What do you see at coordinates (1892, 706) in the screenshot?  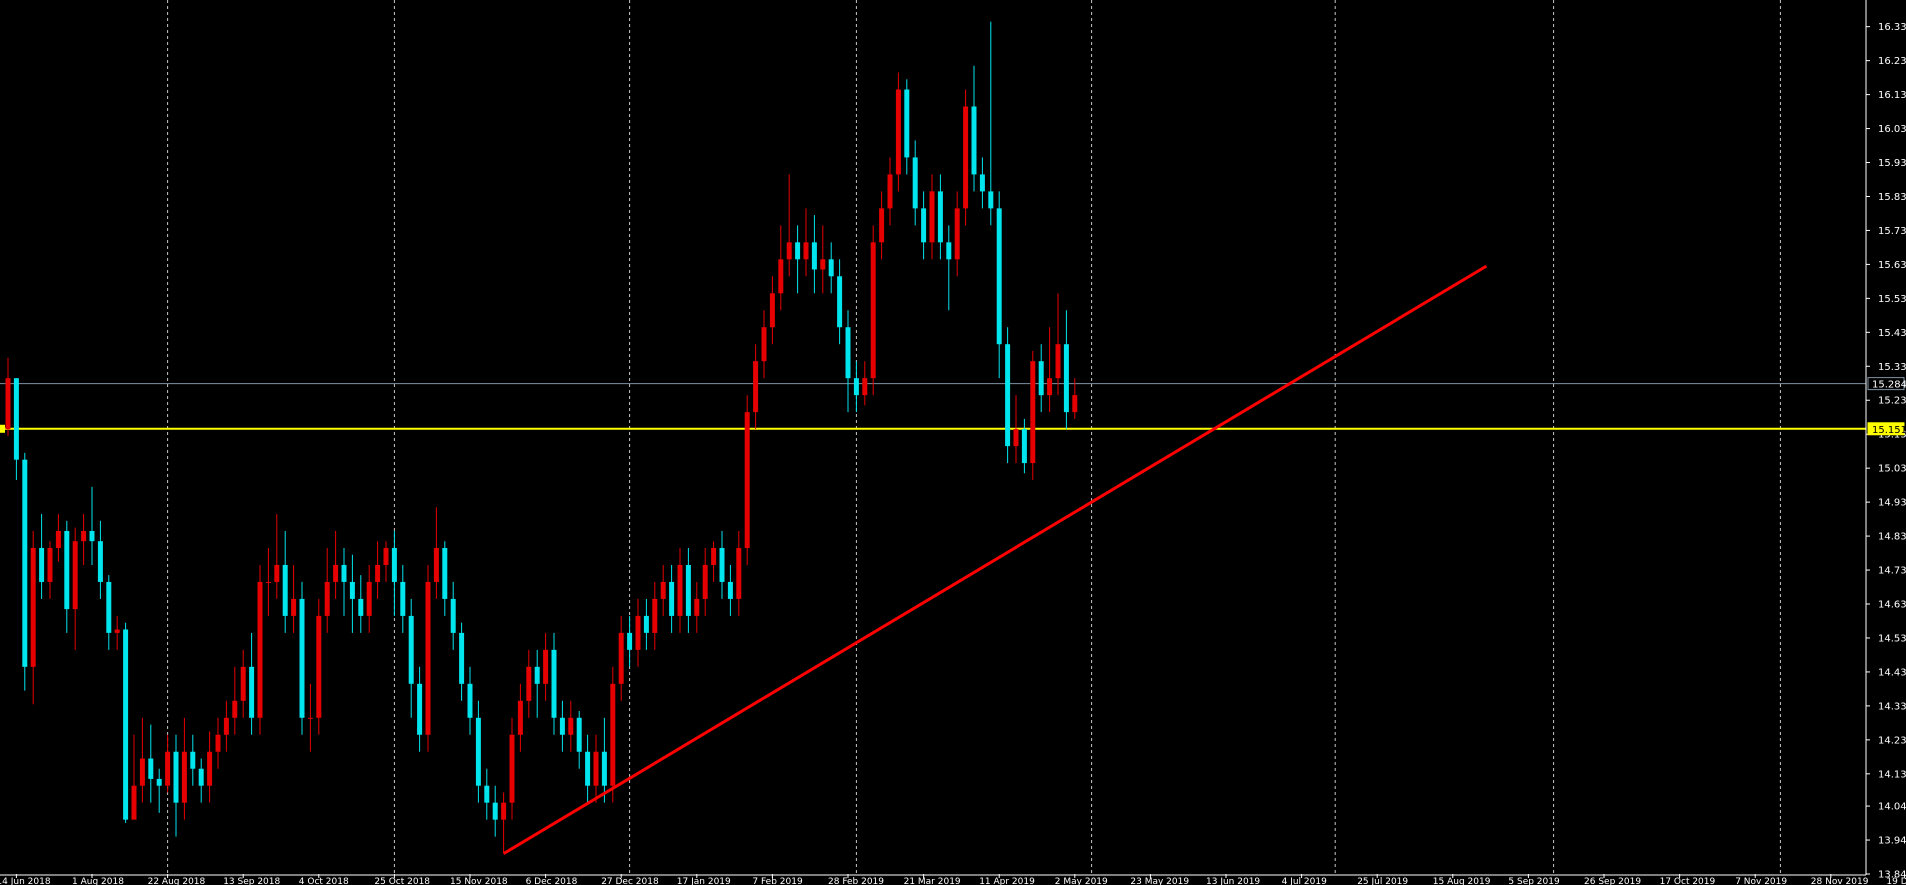 I see `price-tick-label: 14.335` at bounding box center [1892, 706].